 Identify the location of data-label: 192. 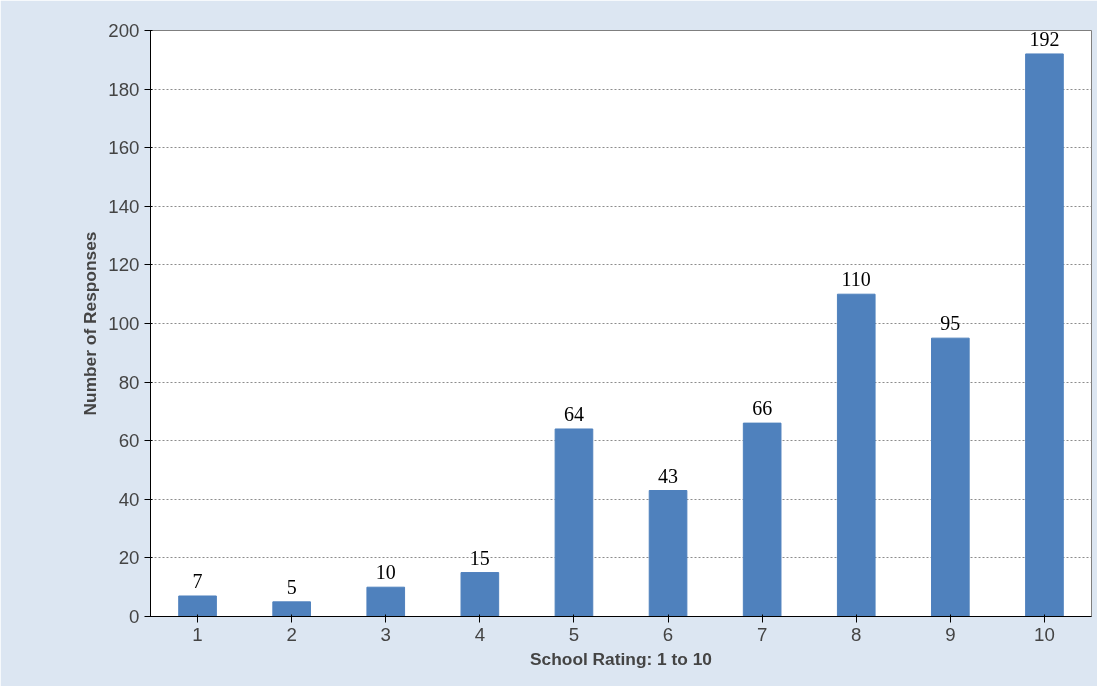
(1044, 38).